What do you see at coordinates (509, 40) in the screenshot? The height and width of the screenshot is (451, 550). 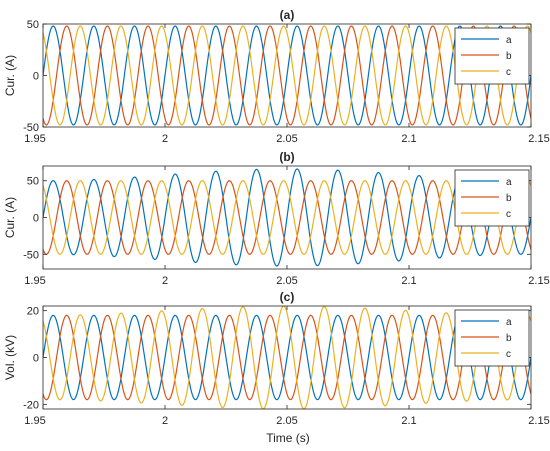 I see `panel-1-legend-label-a: a` at bounding box center [509, 40].